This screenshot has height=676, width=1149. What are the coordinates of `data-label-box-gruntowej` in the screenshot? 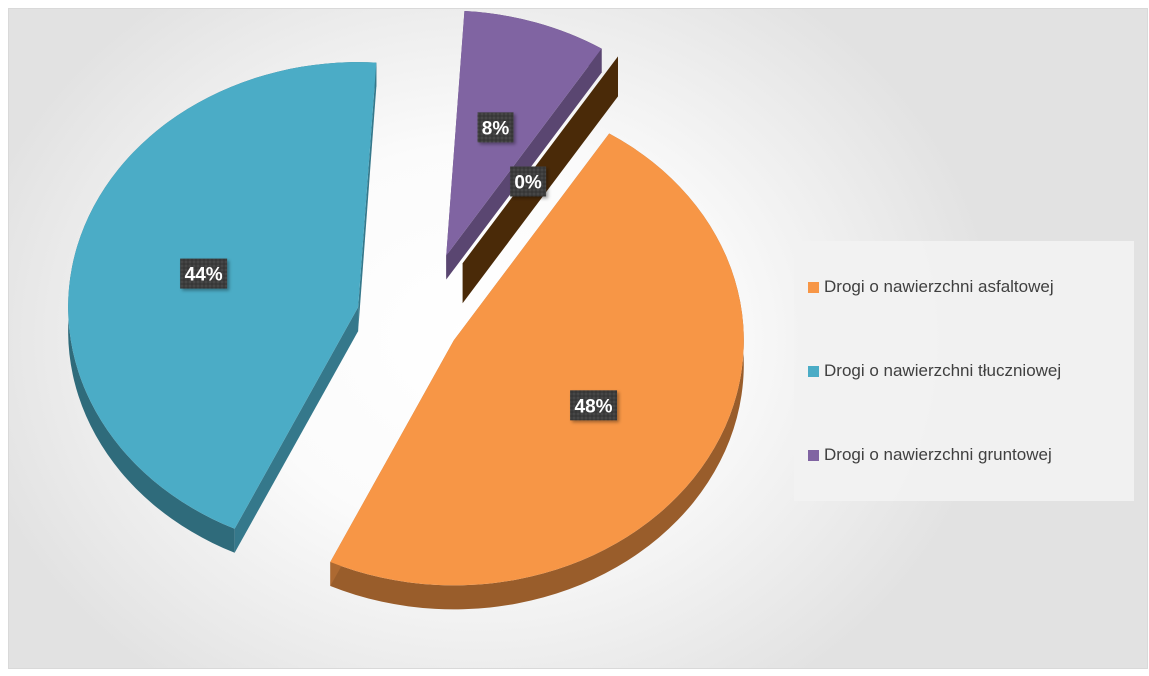 It's located at (495, 127).